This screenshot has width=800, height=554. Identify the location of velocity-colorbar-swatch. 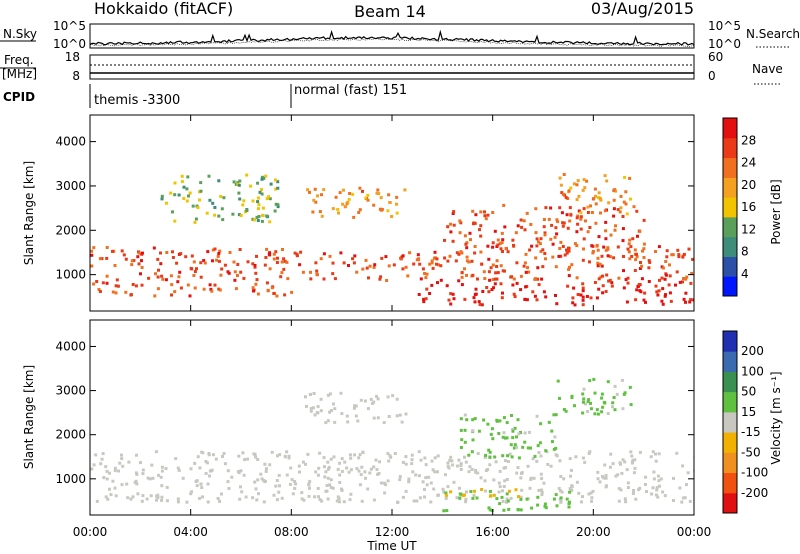
(730, 442).